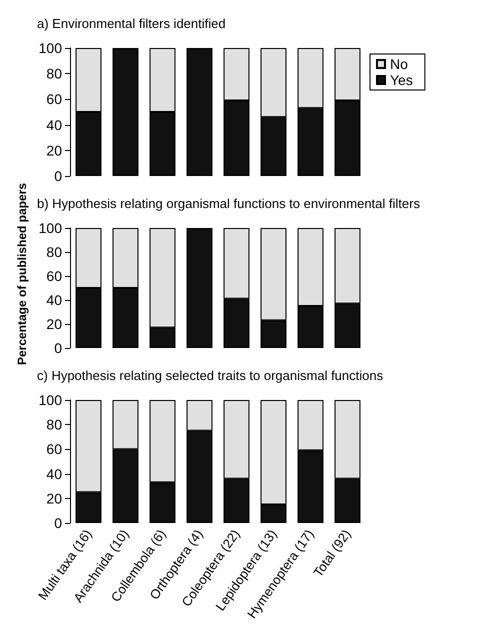 Image resolution: width=496 pixels, height=641 pixels. What do you see at coordinates (131, 23) in the screenshot?
I see `chart-title: a) Environmental filters identified` at bounding box center [131, 23].